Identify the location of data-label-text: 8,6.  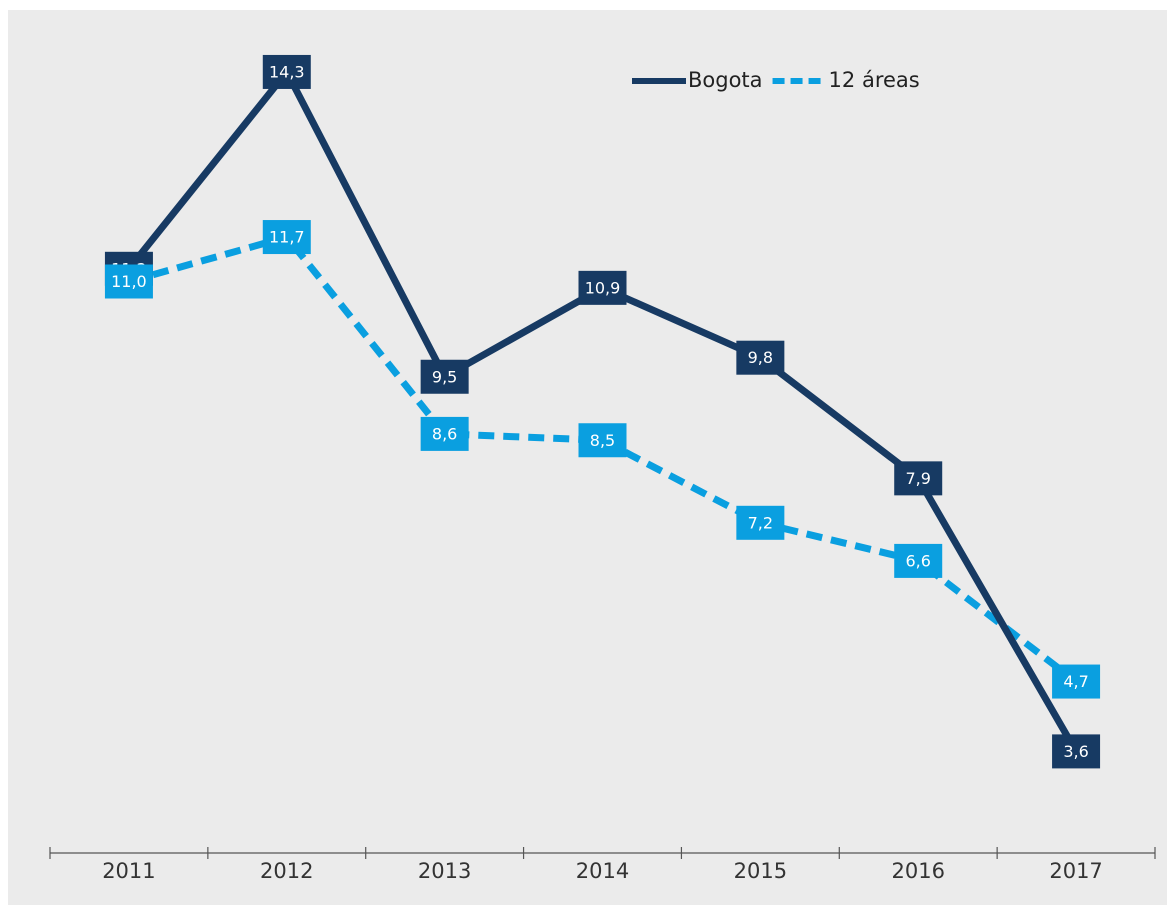
(444, 433).